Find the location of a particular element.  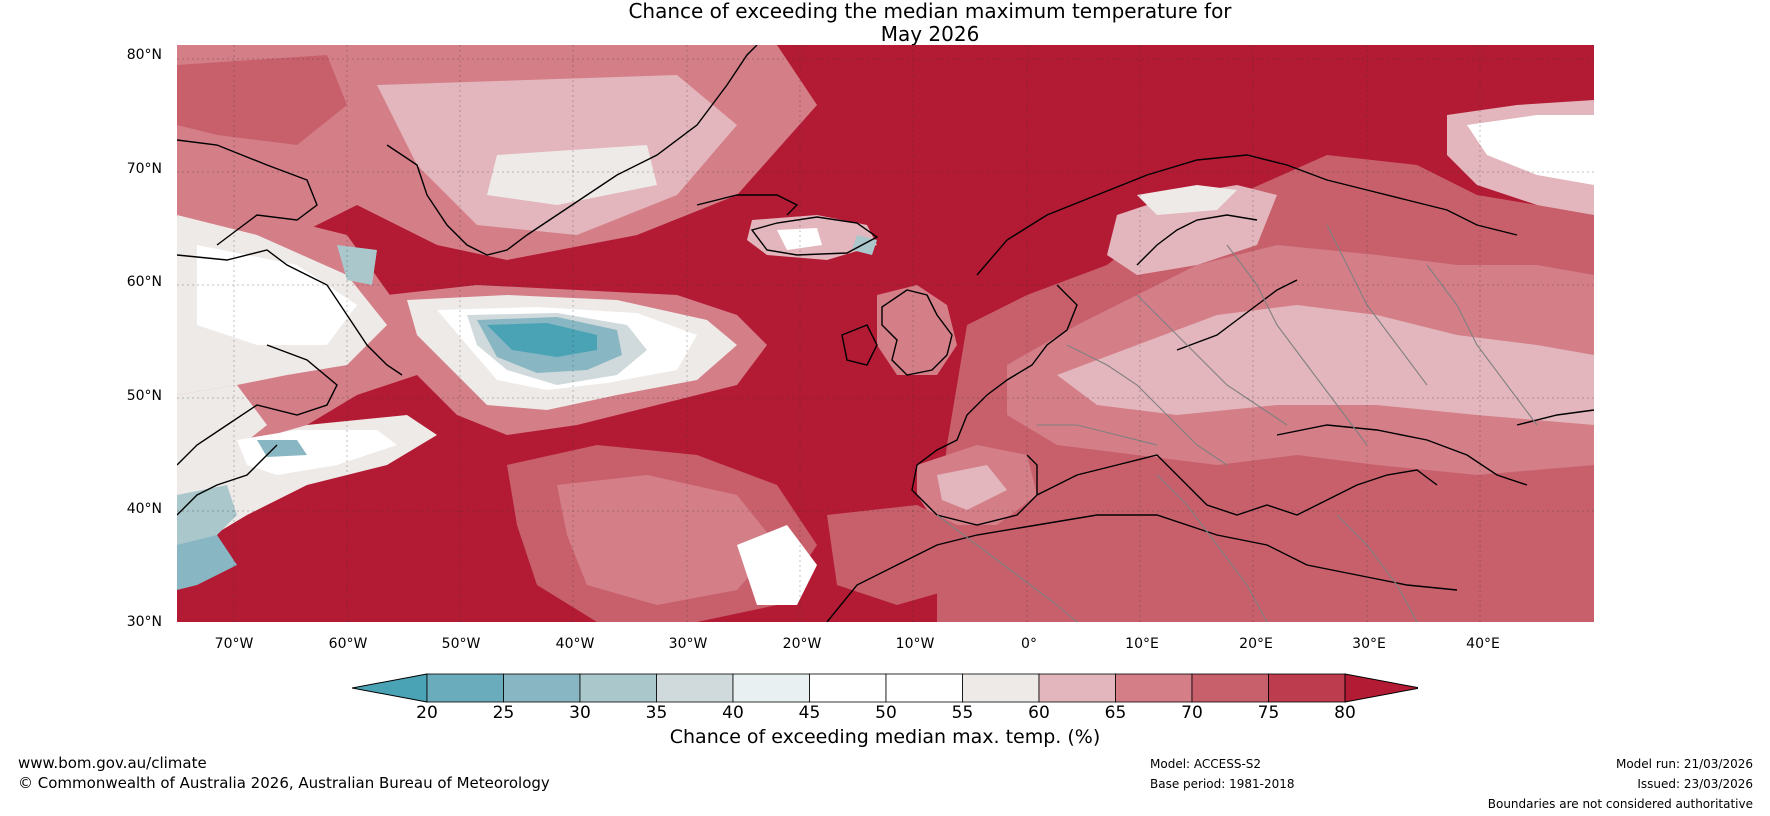

lon-label-20e: 20°E is located at coordinates (1256, 644).